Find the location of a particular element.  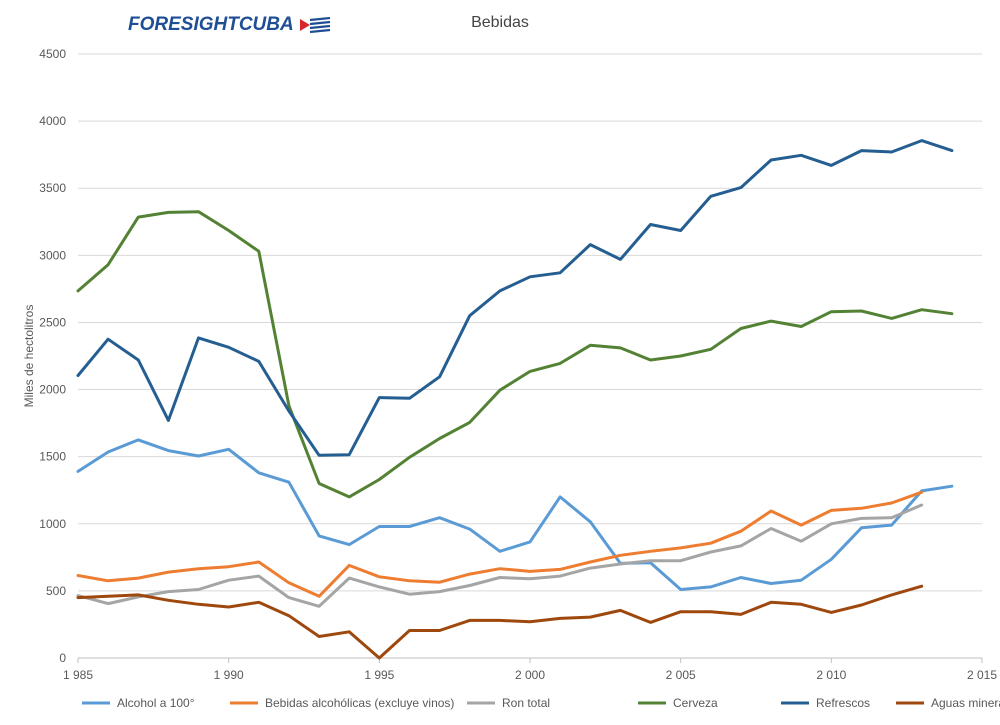

legend-label: Refrescos is located at coordinates (843, 703).